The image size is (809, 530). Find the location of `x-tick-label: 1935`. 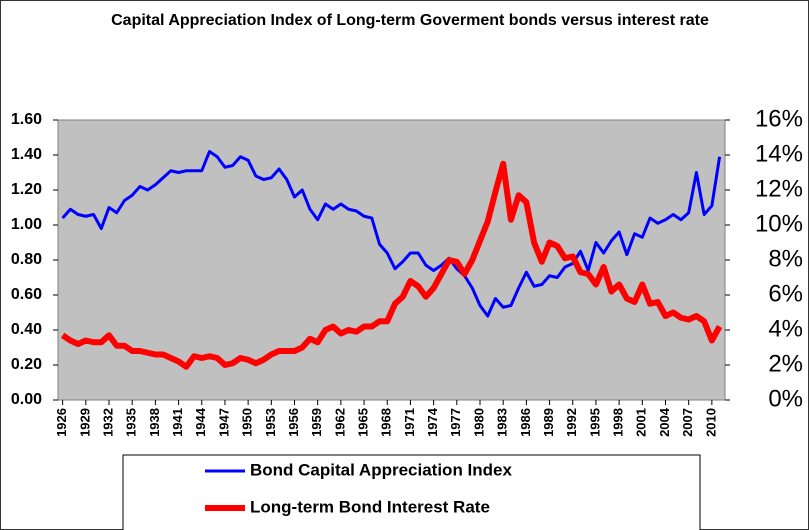

x-tick-label: 1935 is located at coordinates (131, 422).